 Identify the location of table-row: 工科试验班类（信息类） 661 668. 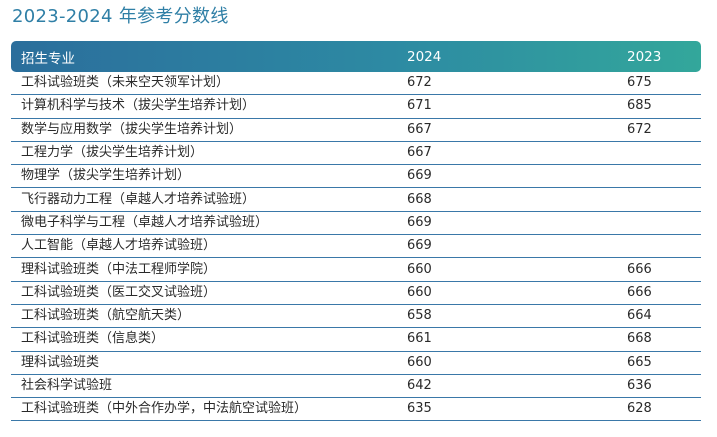
(356, 339).